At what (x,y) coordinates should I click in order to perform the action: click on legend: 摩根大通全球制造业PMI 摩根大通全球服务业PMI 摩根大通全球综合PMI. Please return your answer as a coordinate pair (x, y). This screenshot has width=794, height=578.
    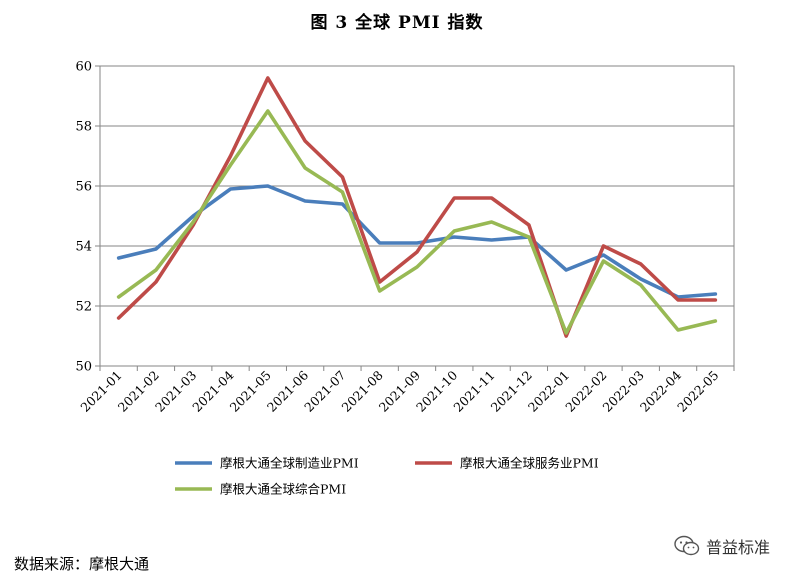
    Looking at the image, I should click on (387, 476).